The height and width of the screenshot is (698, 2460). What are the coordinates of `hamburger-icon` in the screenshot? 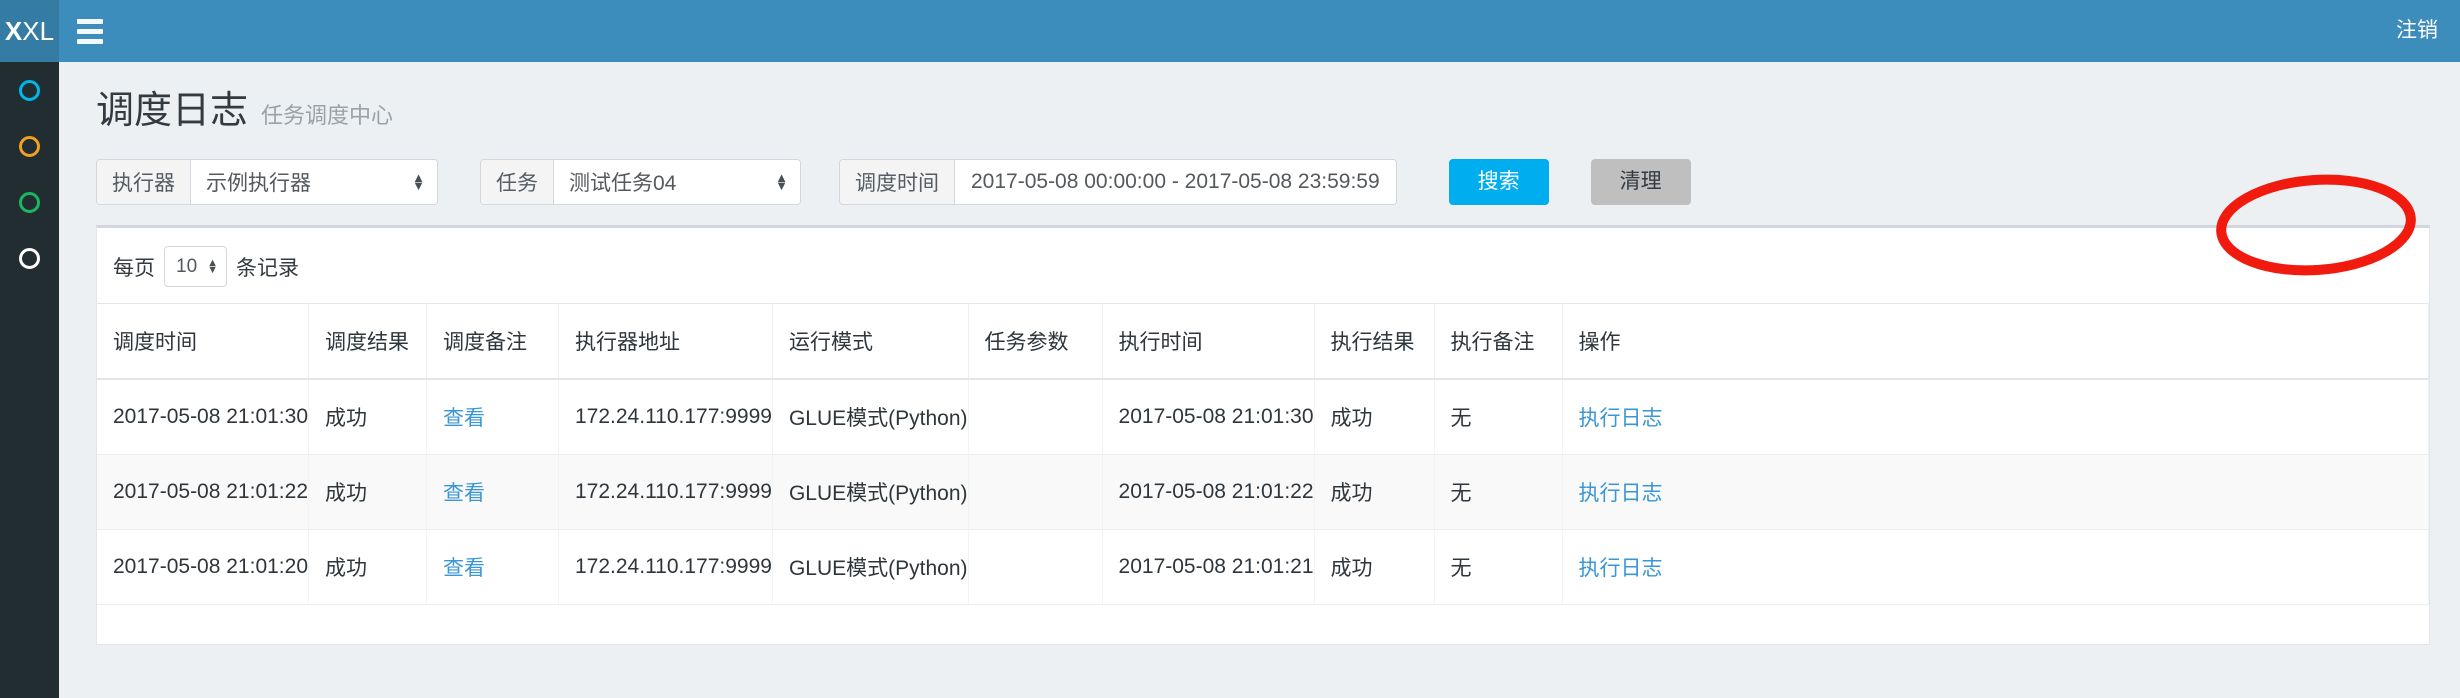 It's located at (90, 31).